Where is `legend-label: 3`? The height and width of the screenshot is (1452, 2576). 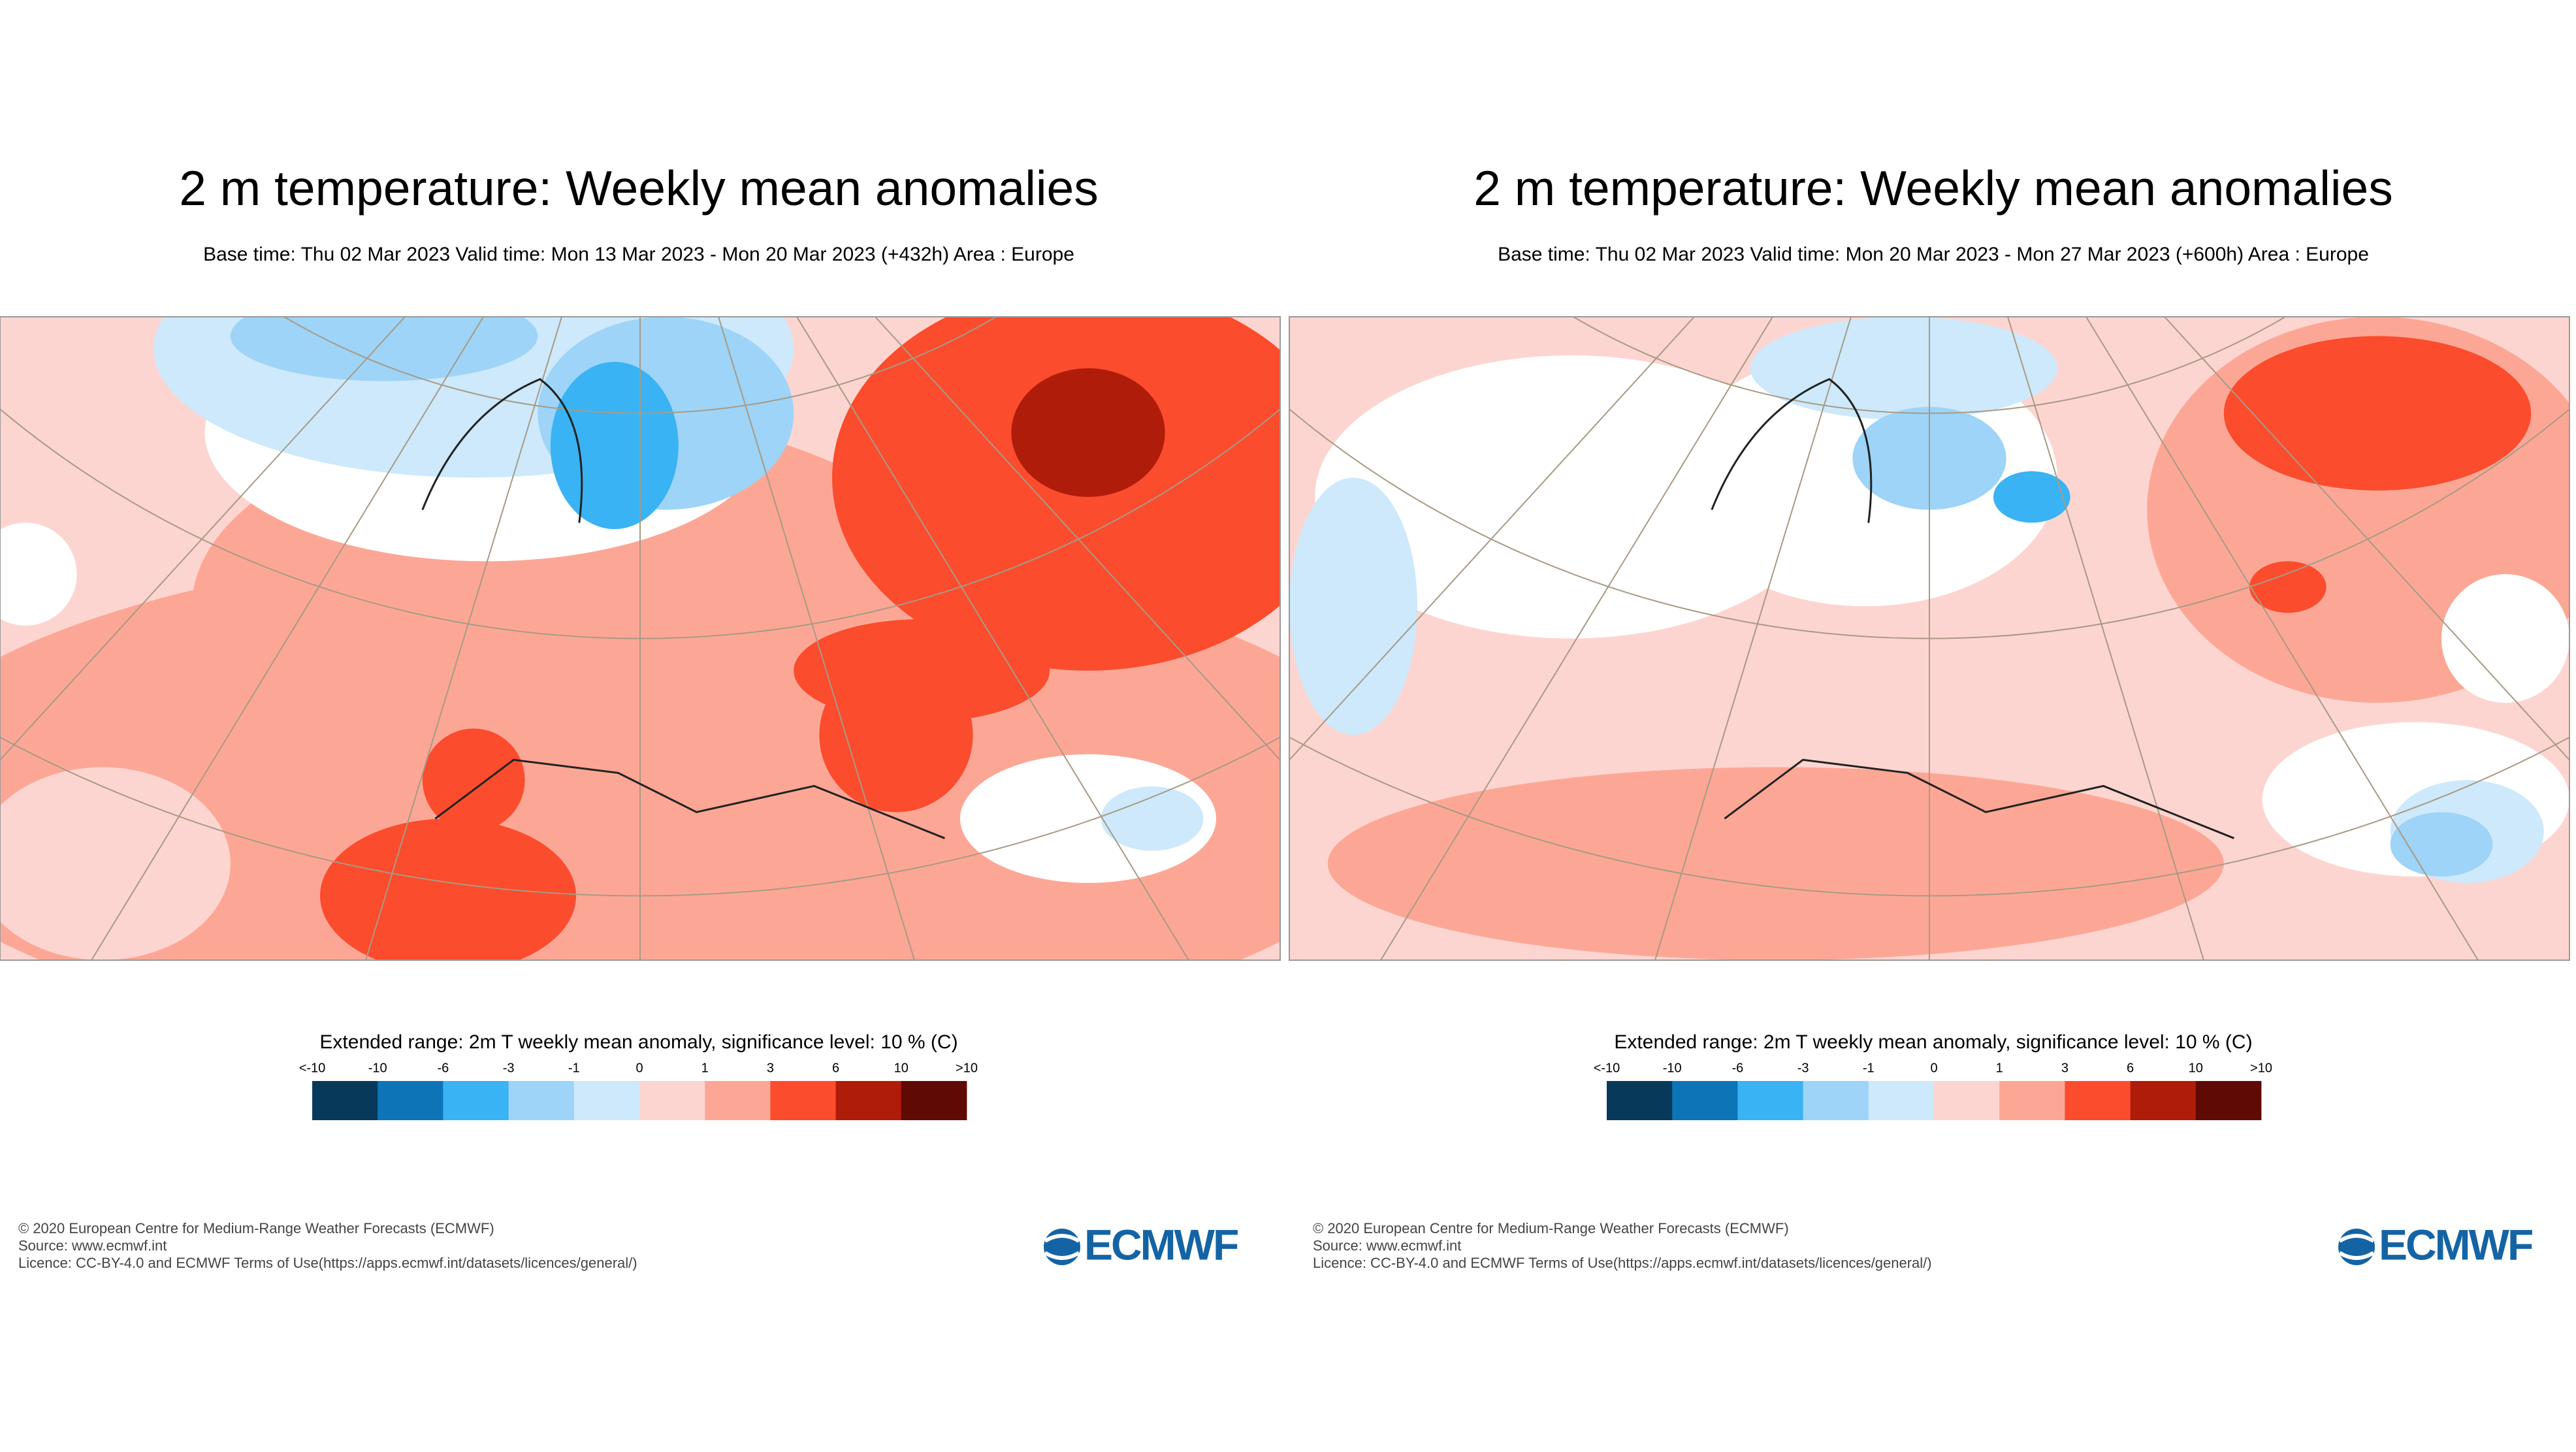
legend-label: 3 is located at coordinates (2065, 1068).